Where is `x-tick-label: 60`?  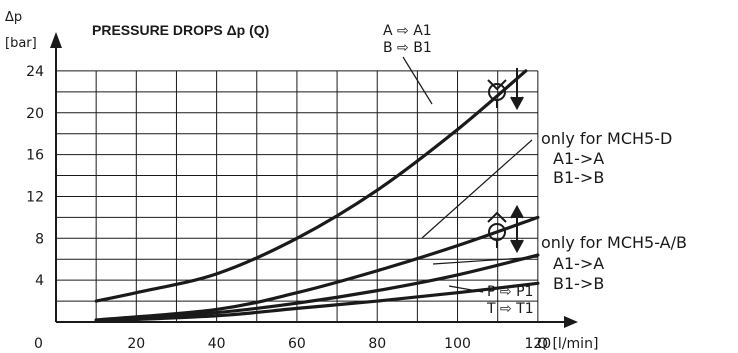 x-tick-label: 60 is located at coordinates (297, 344).